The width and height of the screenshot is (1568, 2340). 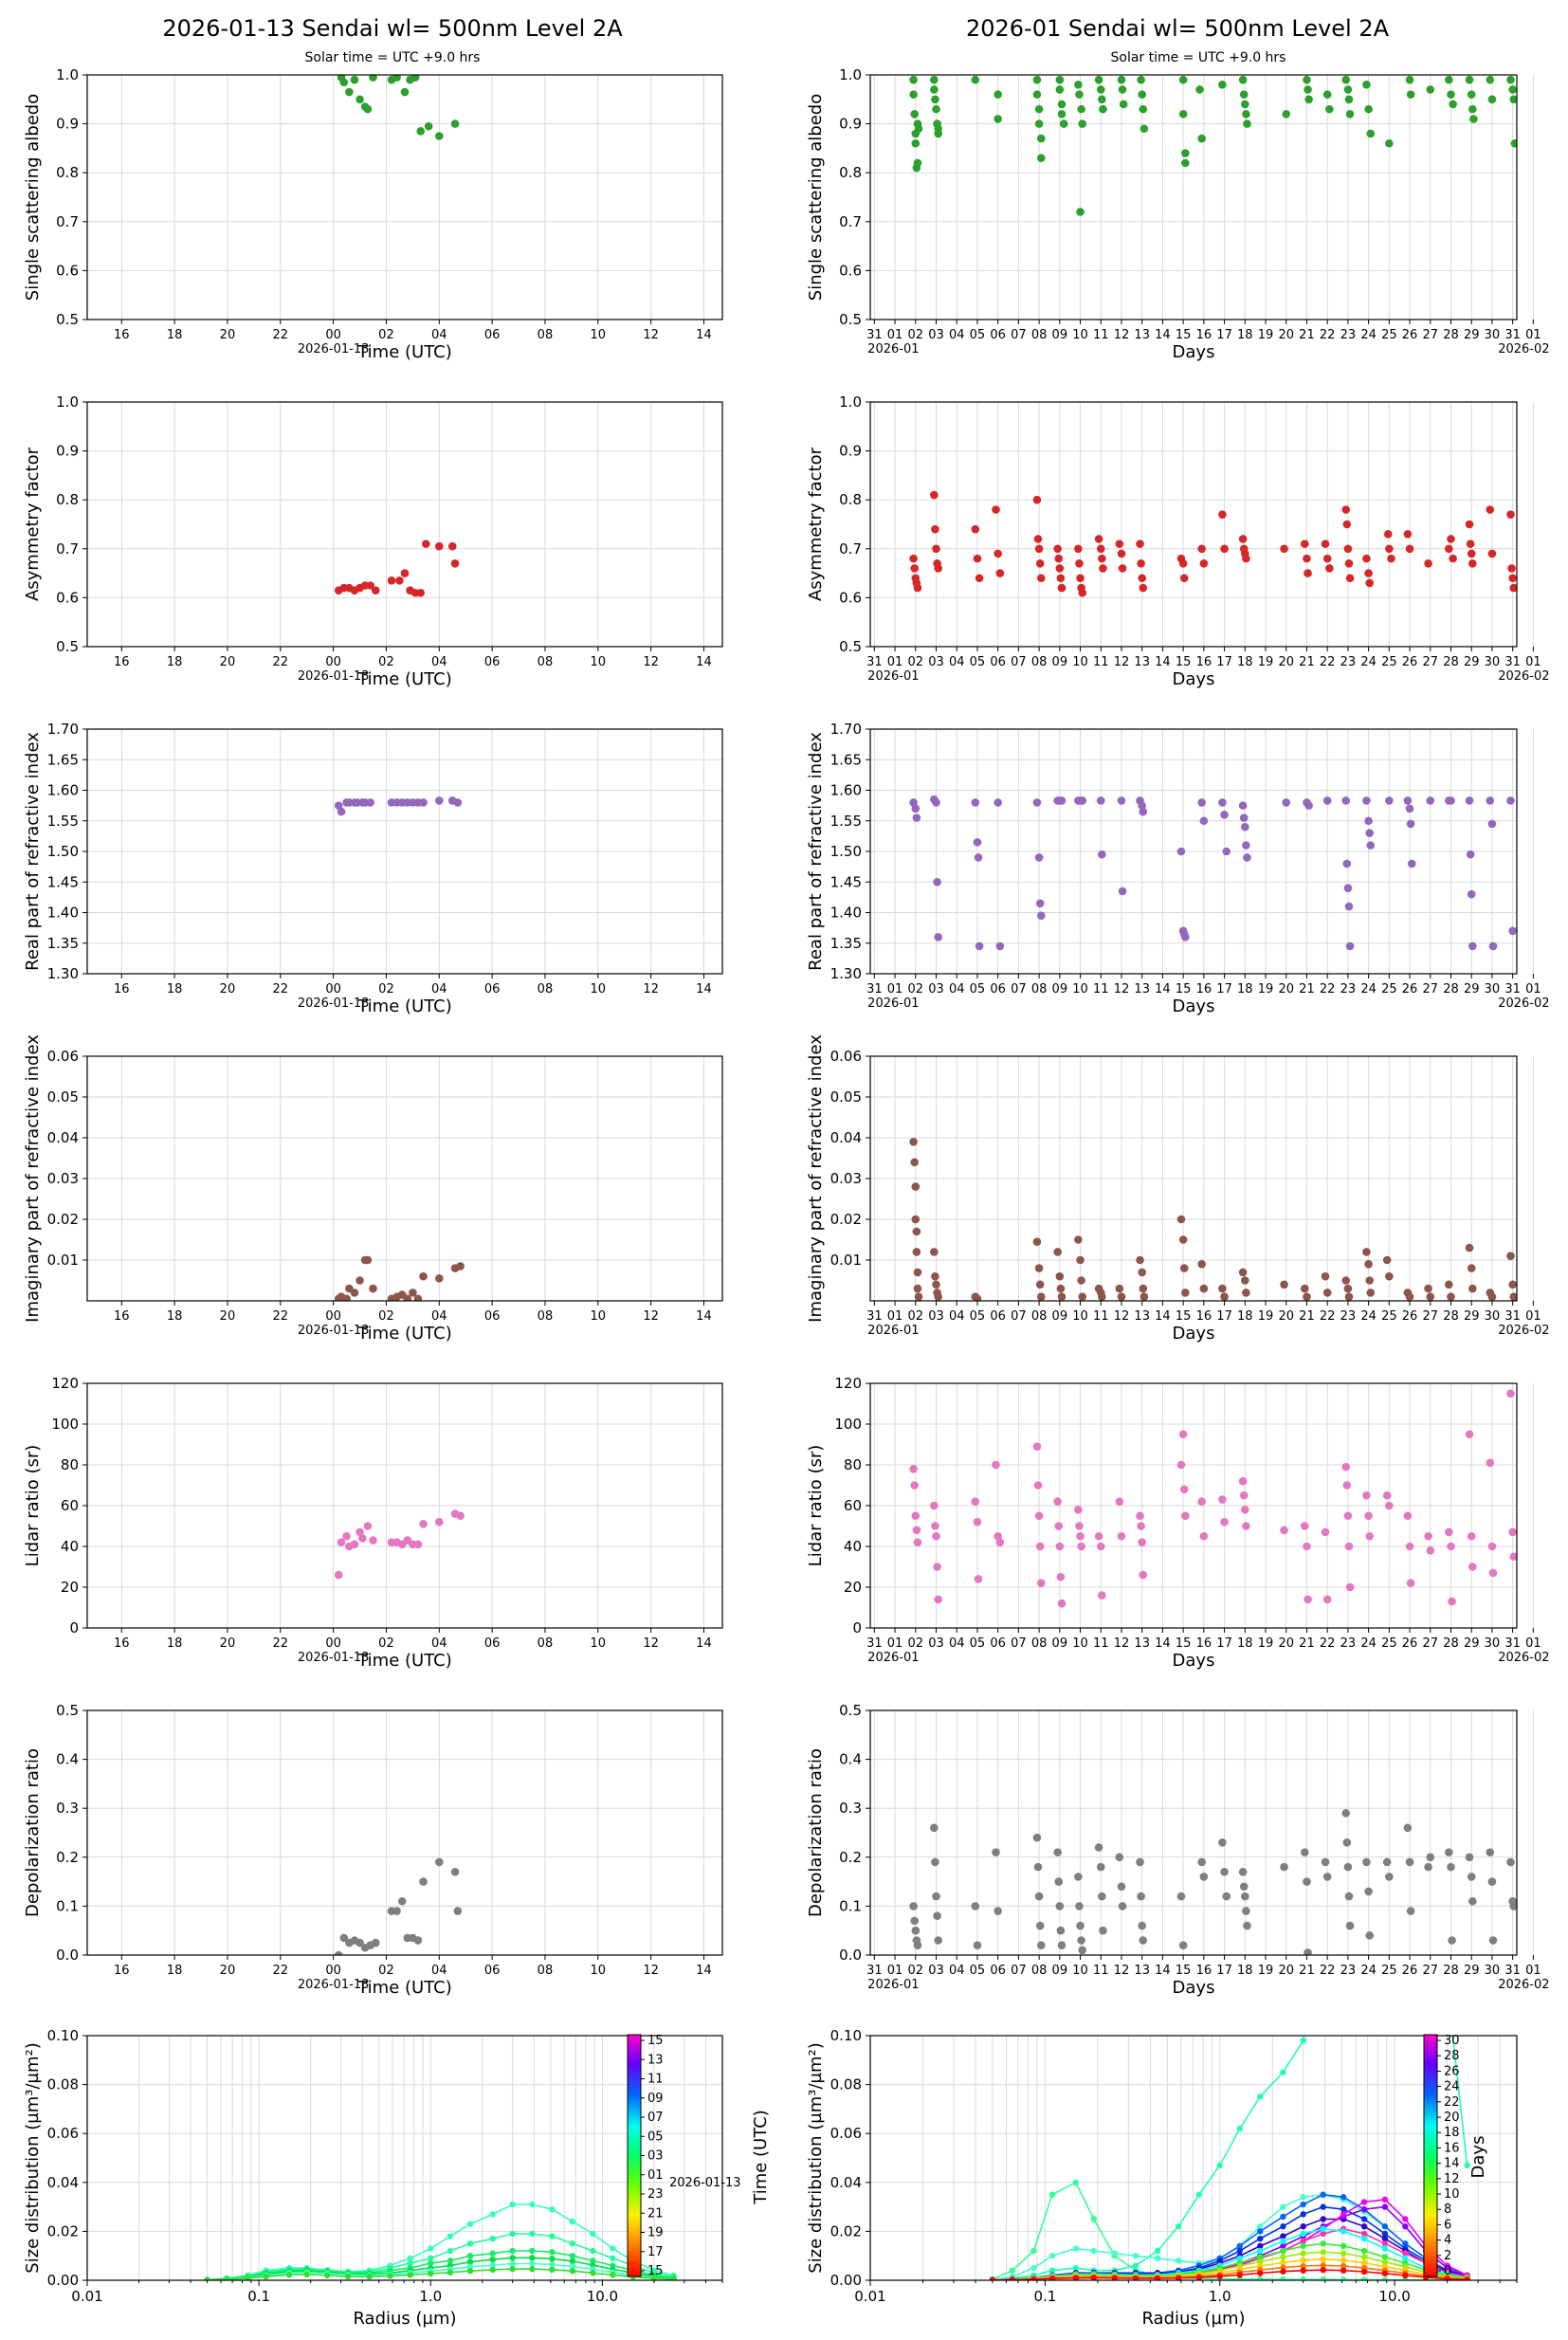 What do you see at coordinates (404, 1988) in the screenshot?
I see `depol-daily-xlabel: Time (UTC)` at bounding box center [404, 1988].